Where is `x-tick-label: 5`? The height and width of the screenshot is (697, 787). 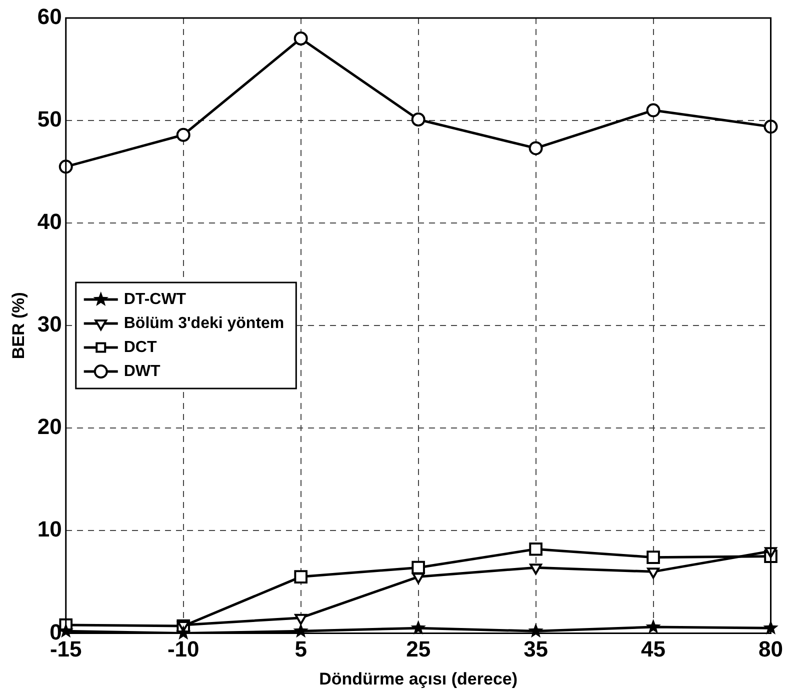 x-tick-label: 5 is located at coordinates (300, 649).